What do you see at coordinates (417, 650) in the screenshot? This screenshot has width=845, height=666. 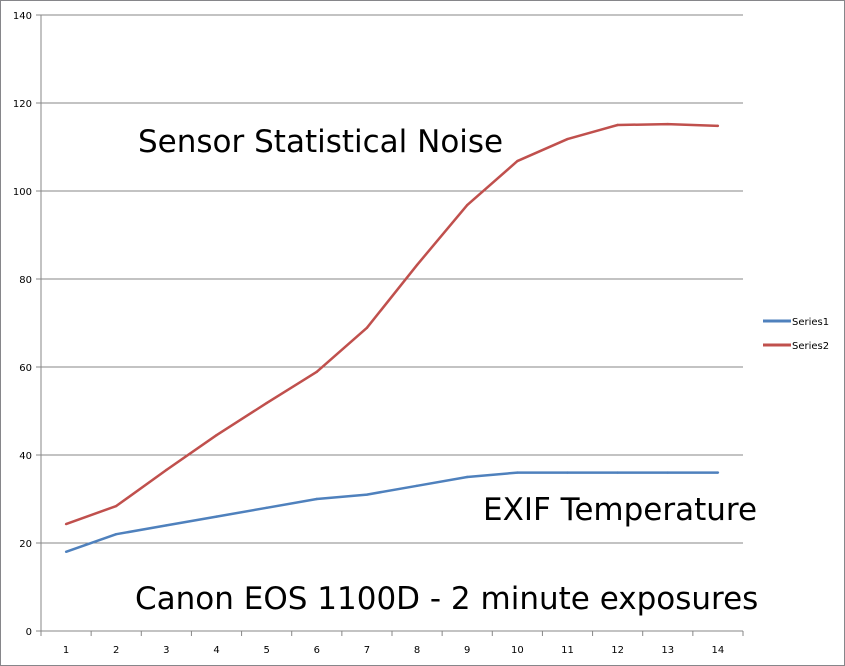 I see `x-tick-label: 8` at bounding box center [417, 650].